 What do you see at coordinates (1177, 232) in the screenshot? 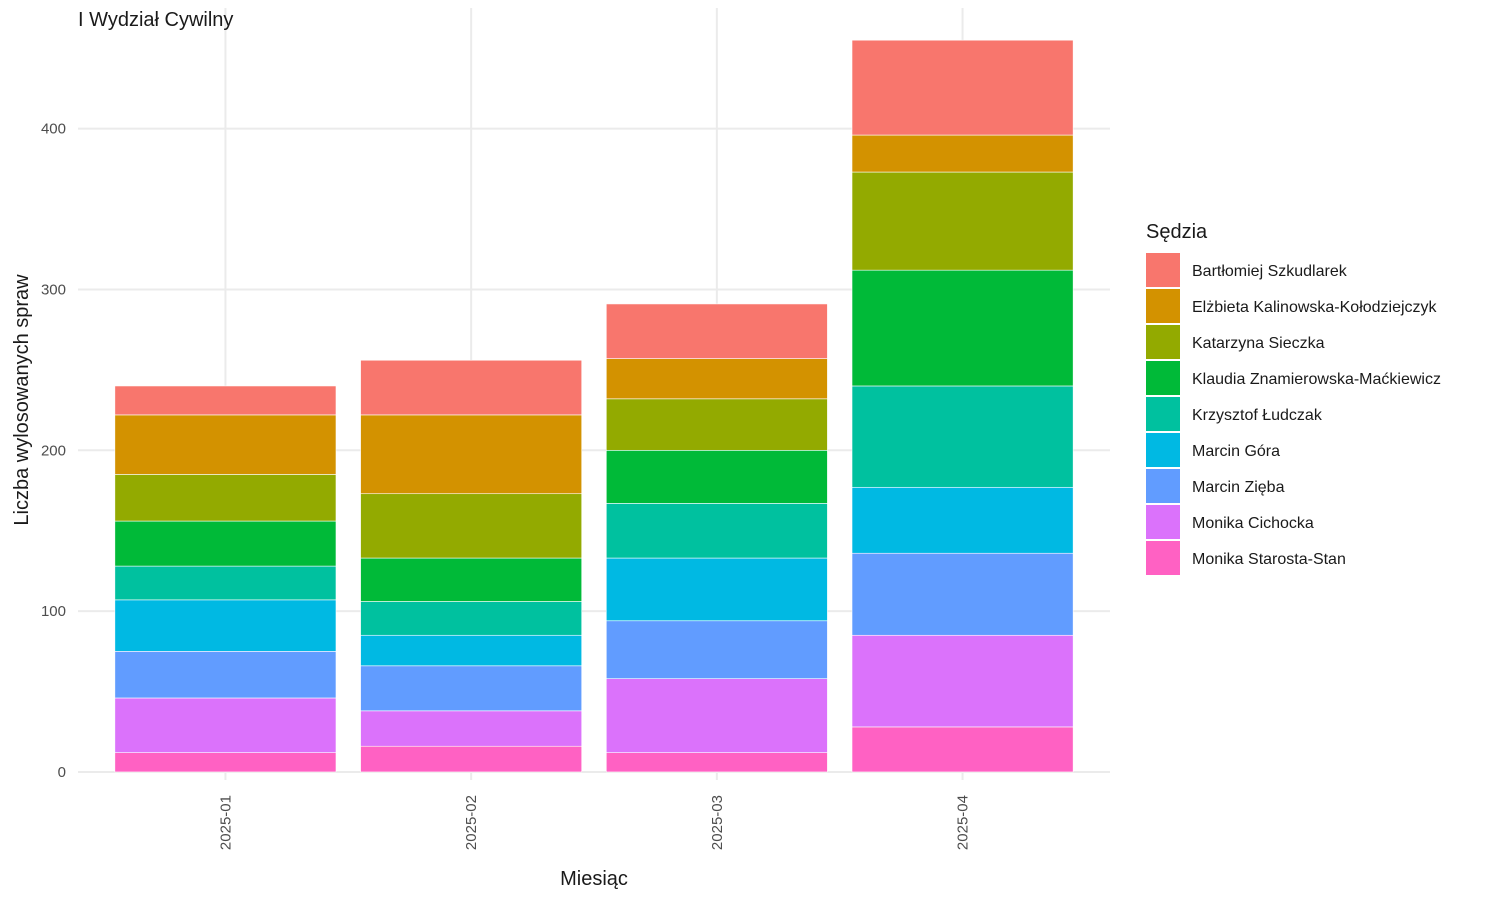
I see `legend-title: Sędzia` at bounding box center [1177, 232].